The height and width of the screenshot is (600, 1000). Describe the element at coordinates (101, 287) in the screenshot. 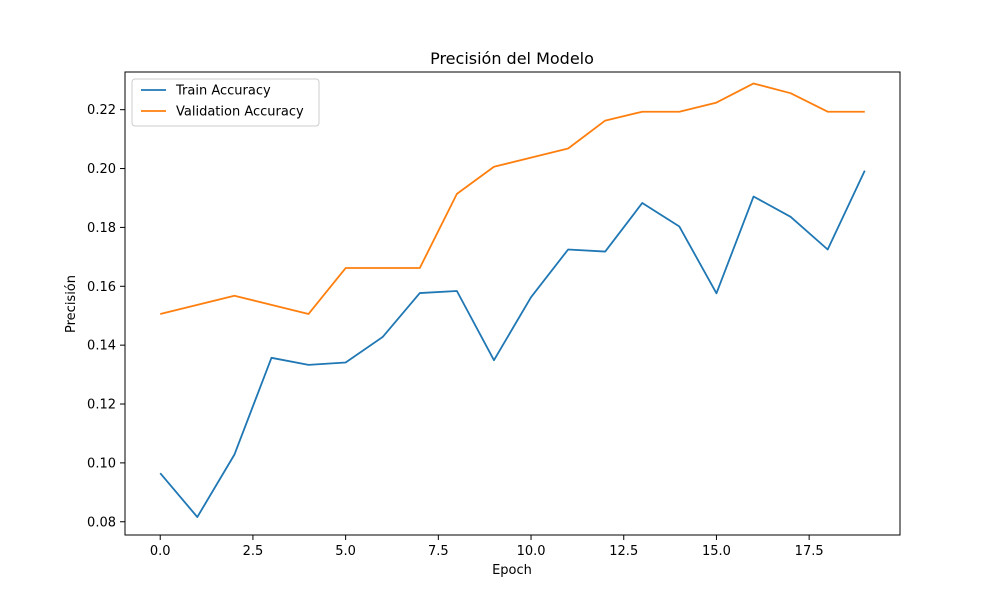

I see `y-tick-label: 0.16` at that location.